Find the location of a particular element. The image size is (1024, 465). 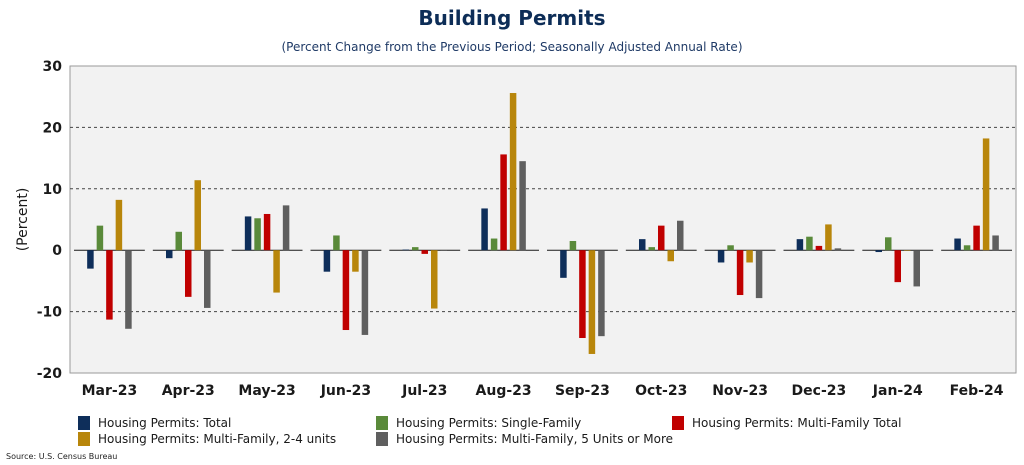

legend-label: Housing Permits: Multi-Family Total is located at coordinates (797, 423).